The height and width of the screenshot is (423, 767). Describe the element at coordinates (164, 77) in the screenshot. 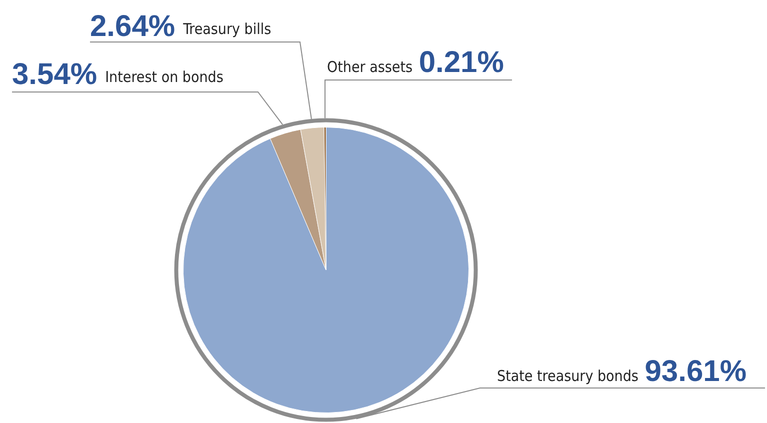

I see `slice-label: Interest on bonds` at that location.